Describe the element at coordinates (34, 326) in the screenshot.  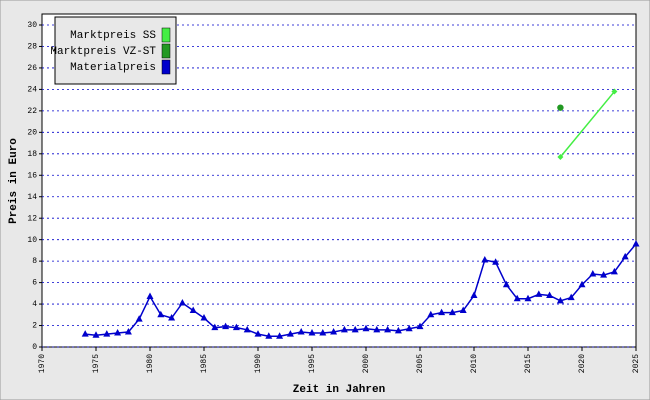
I see `y-tick-label: 2` at that location.